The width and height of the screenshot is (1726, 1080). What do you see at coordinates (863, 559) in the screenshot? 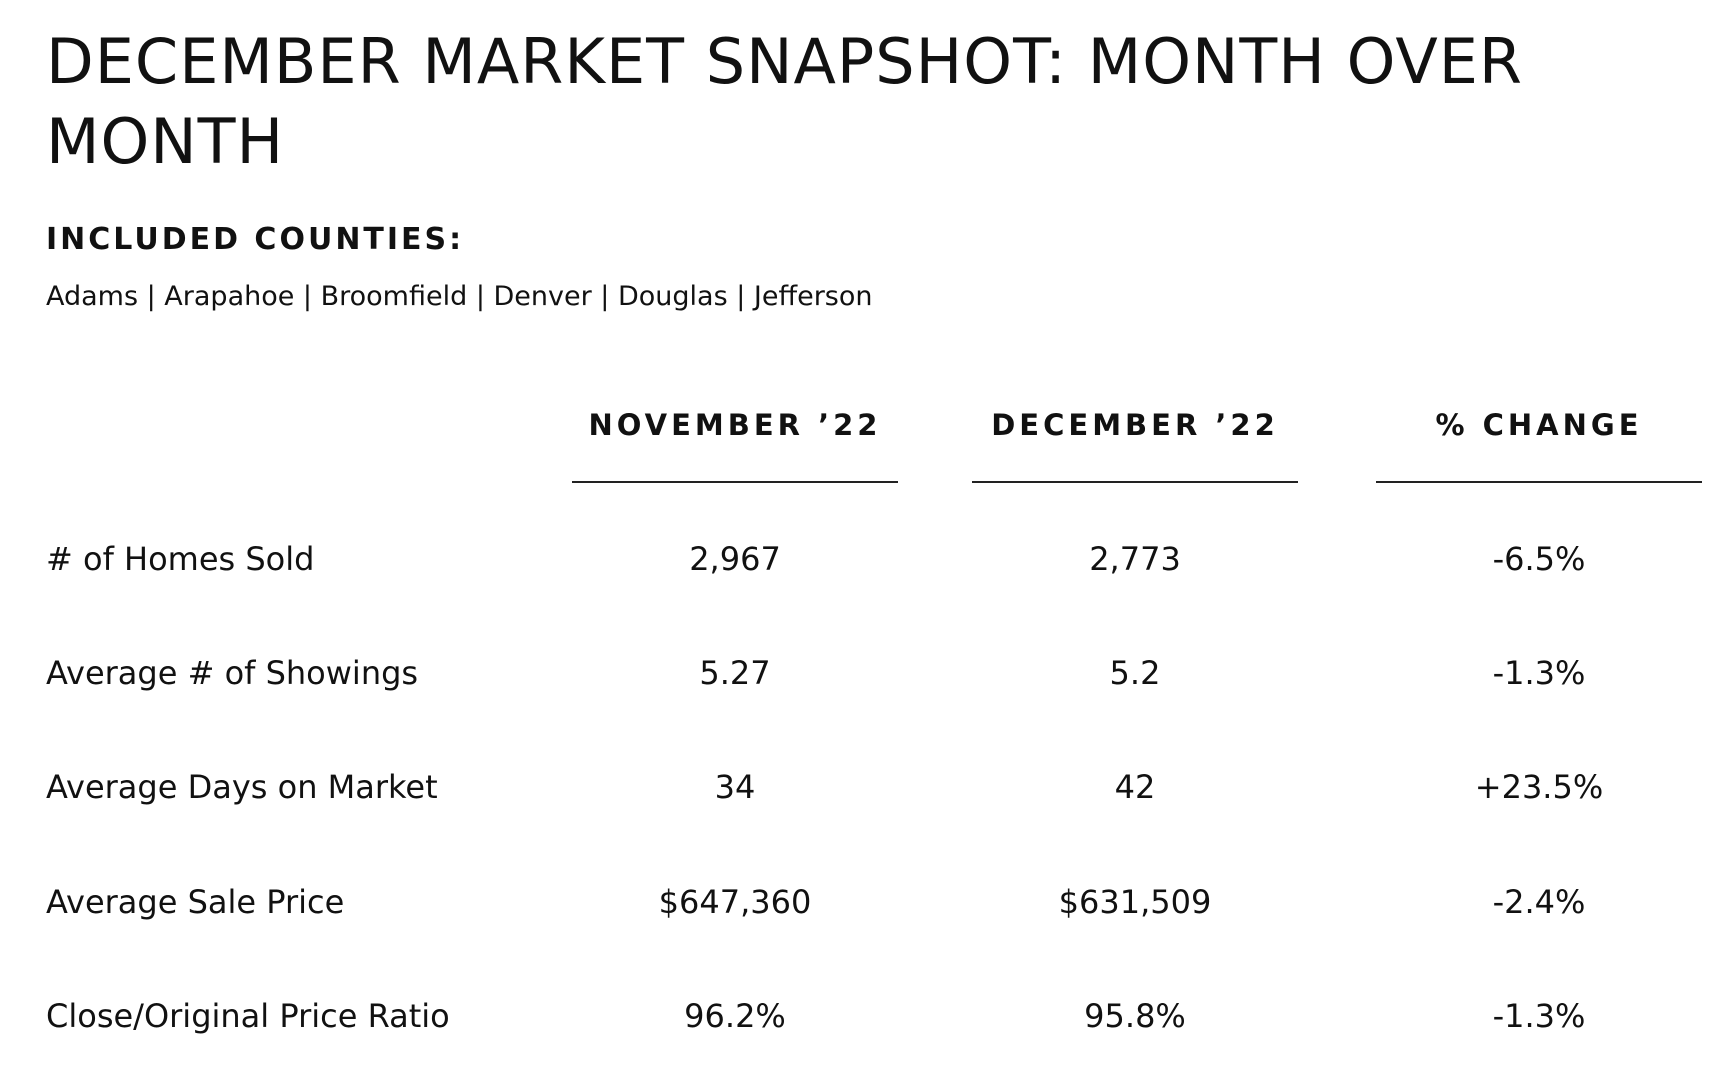
I see `table-row-homes-sold: # of Homes Sold 2,967 2,773 -6.5%` at bounding box center [863, 559].